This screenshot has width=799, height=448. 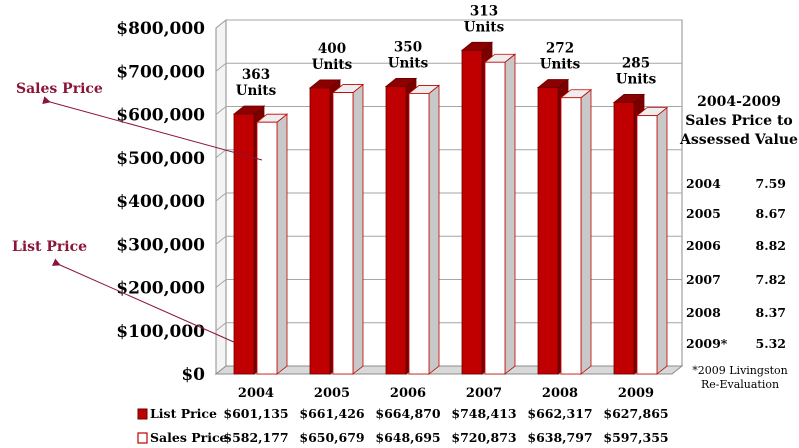 What do you see at coordinates (408, 47) in the screenshot?
I see `units-count-label: 350` at bounding box center [408, 47].